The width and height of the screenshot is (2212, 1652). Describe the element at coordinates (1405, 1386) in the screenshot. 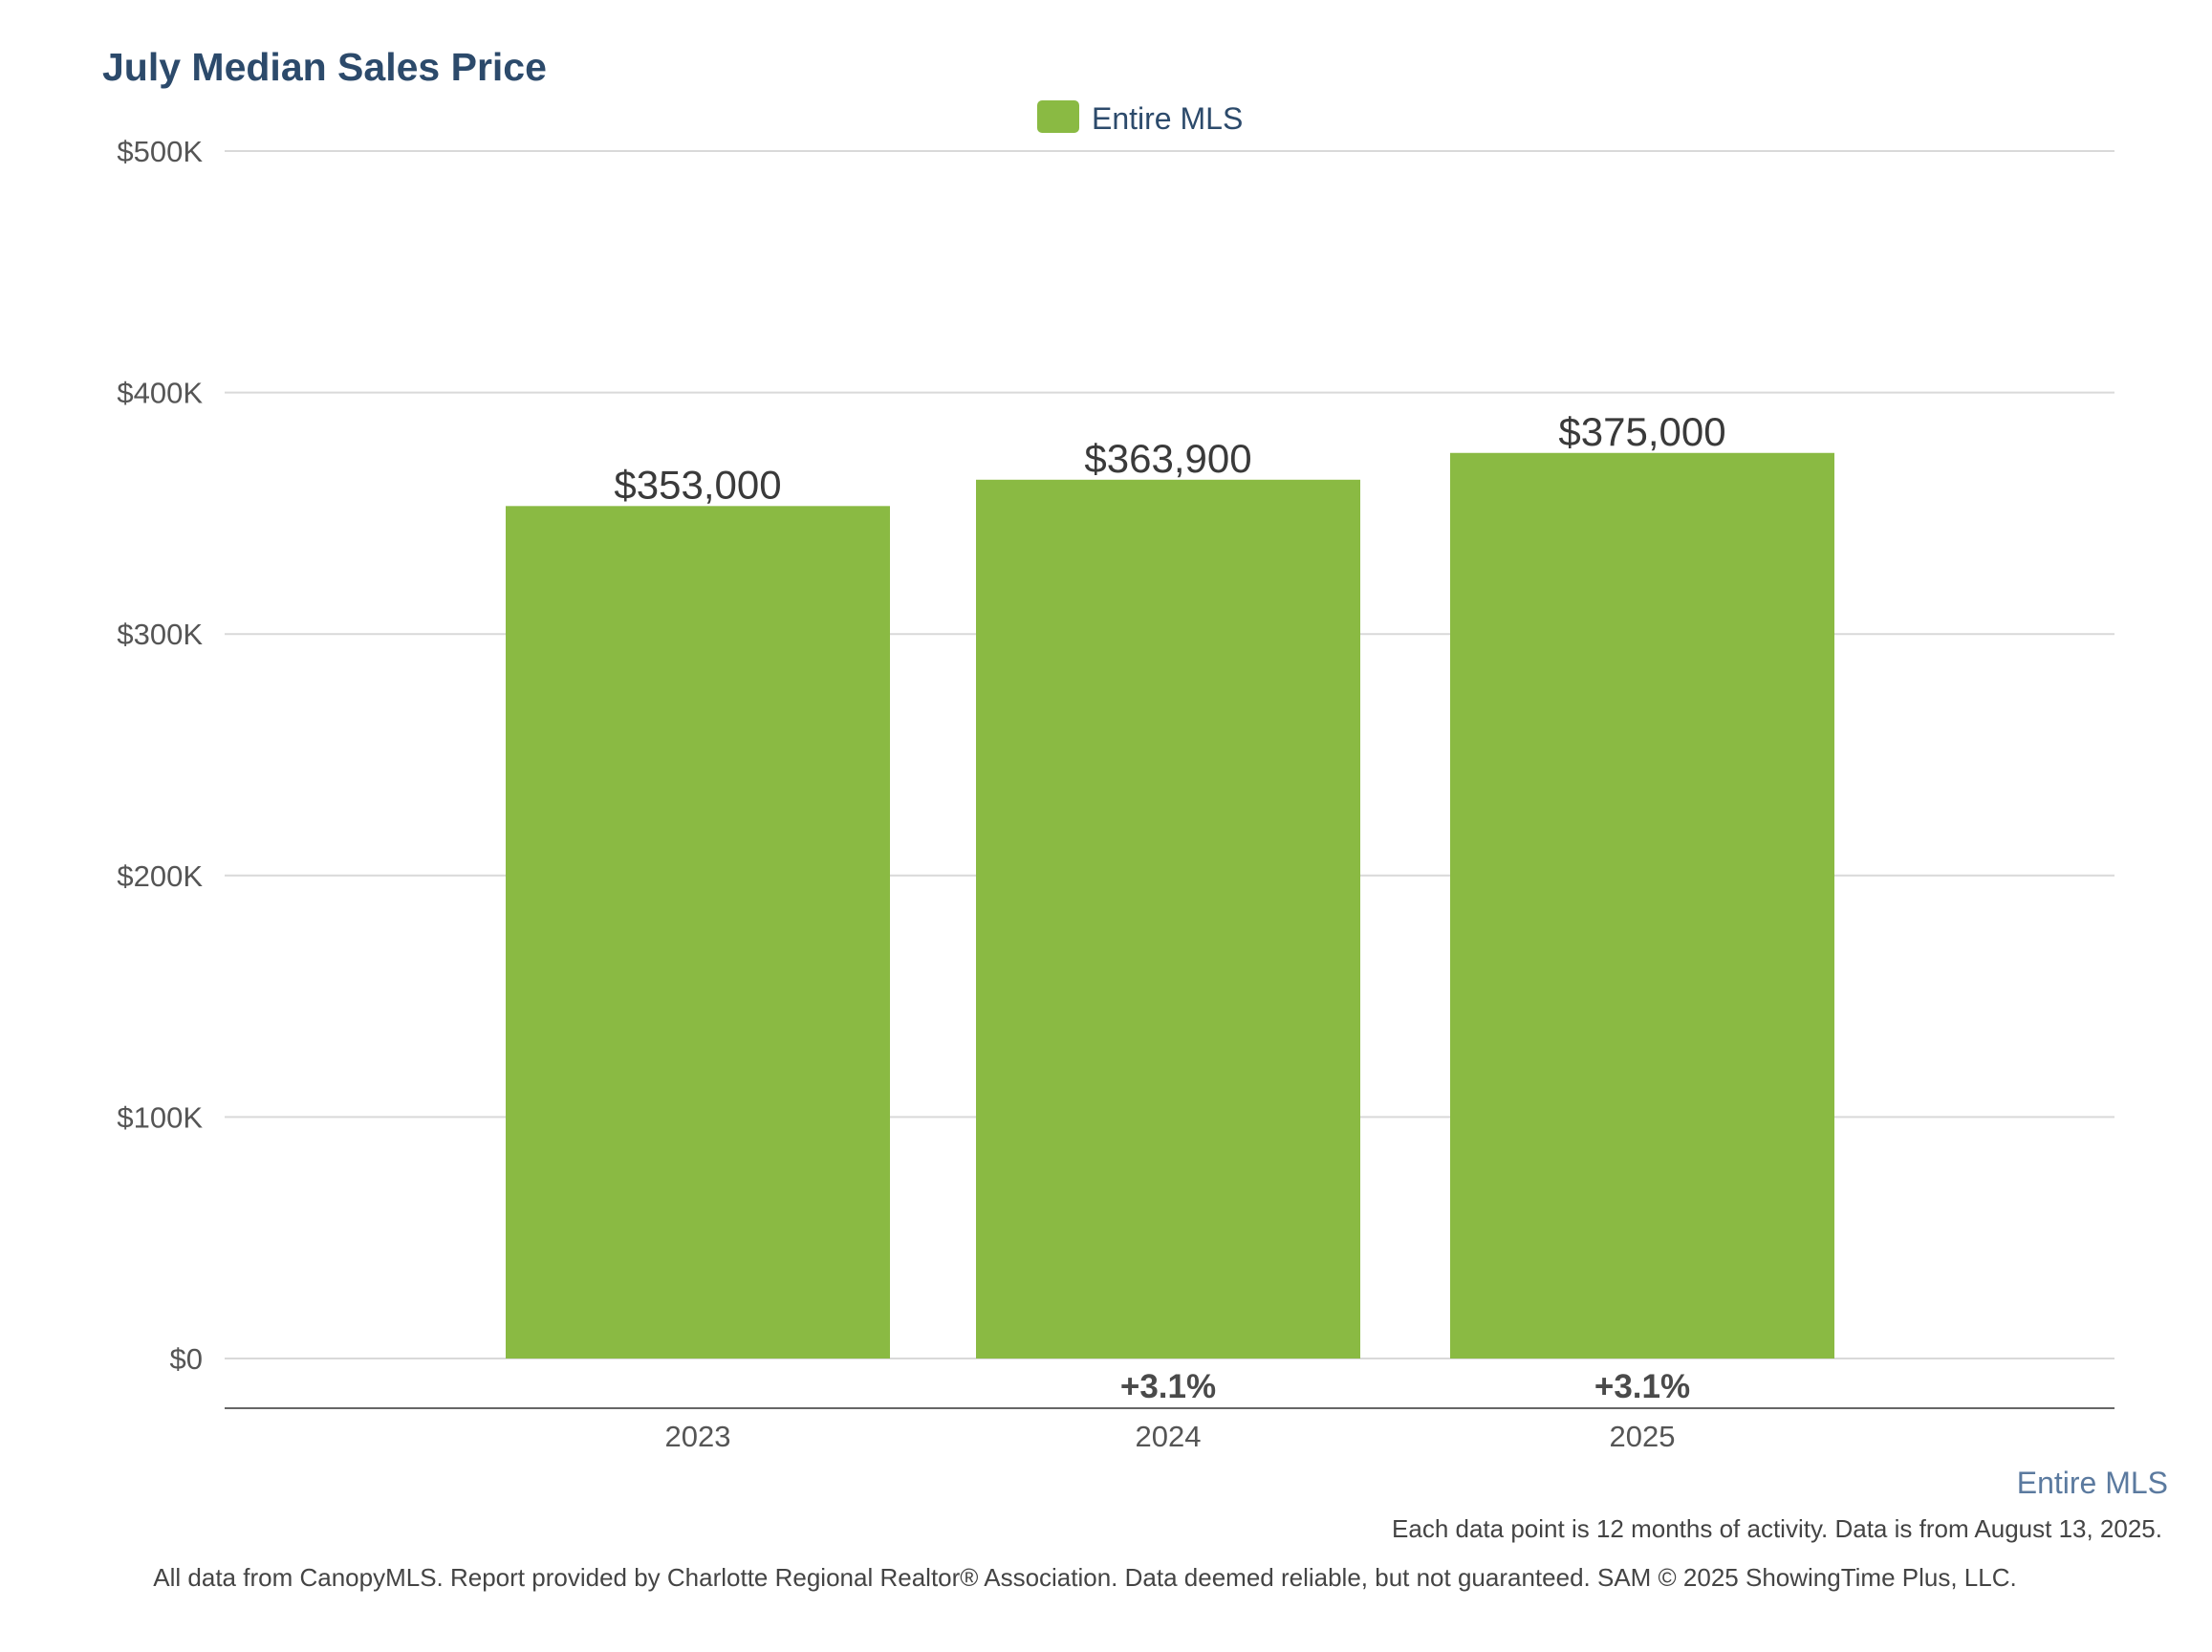

I see `percent-change-labels: +3.1% +3.1%` at that location.